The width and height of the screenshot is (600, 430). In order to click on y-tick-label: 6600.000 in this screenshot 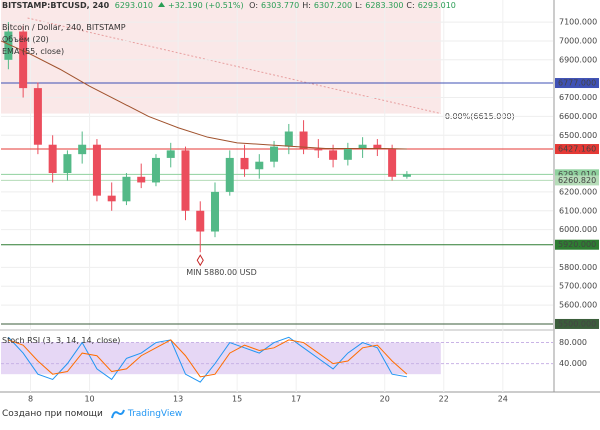, I will do `click(578, 116)`.